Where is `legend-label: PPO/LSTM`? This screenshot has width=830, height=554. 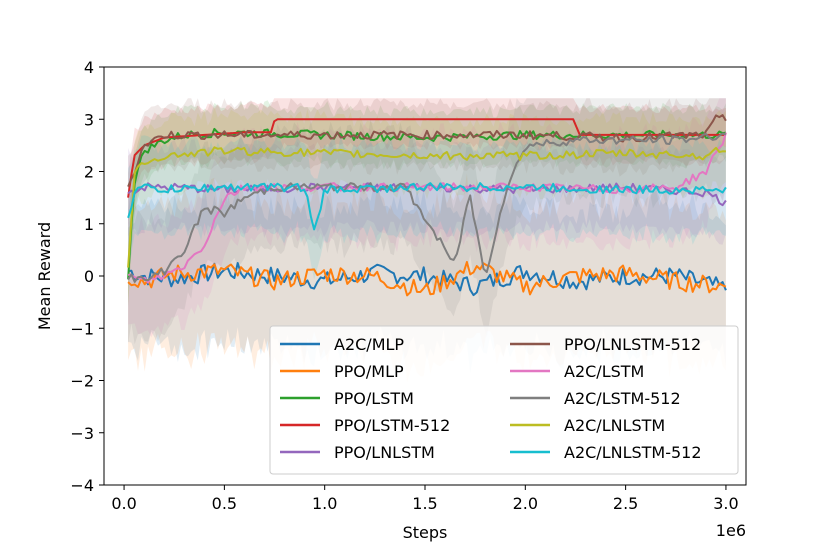
legend-label: PPO/LSTM is located at coordinates (374, 398).